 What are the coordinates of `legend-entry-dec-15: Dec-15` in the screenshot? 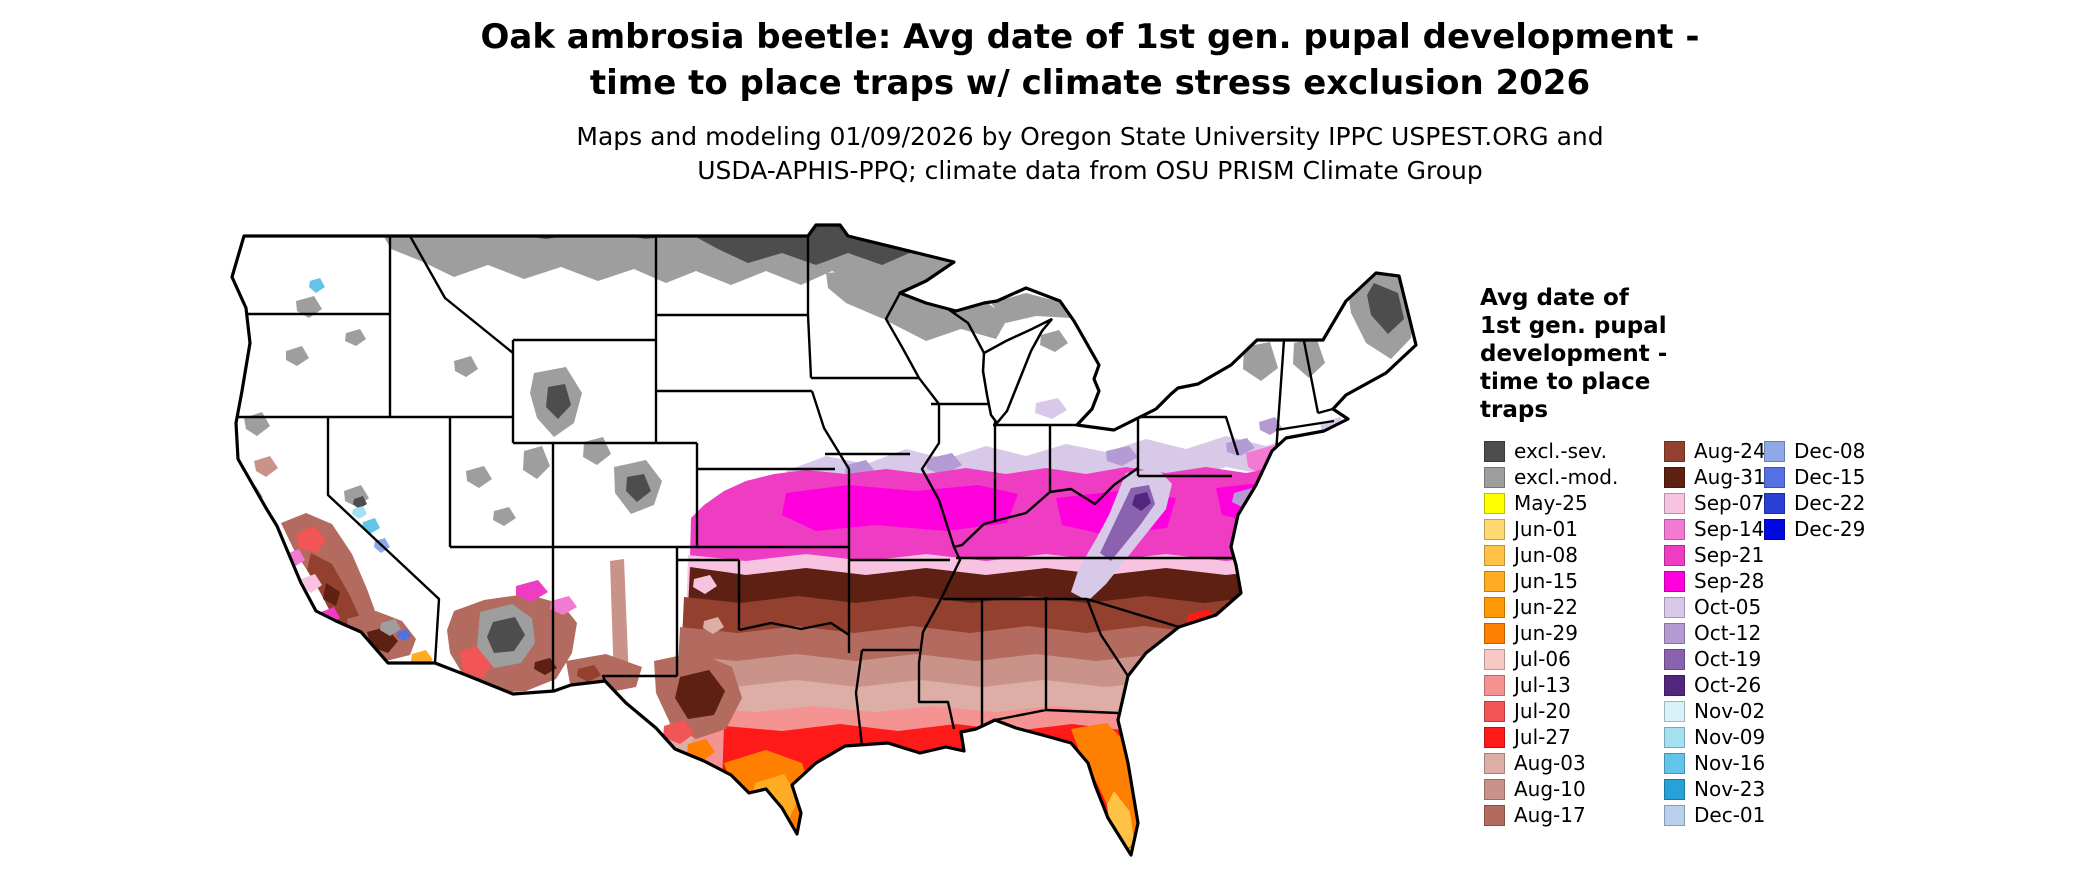 It's located at (1814, 477).